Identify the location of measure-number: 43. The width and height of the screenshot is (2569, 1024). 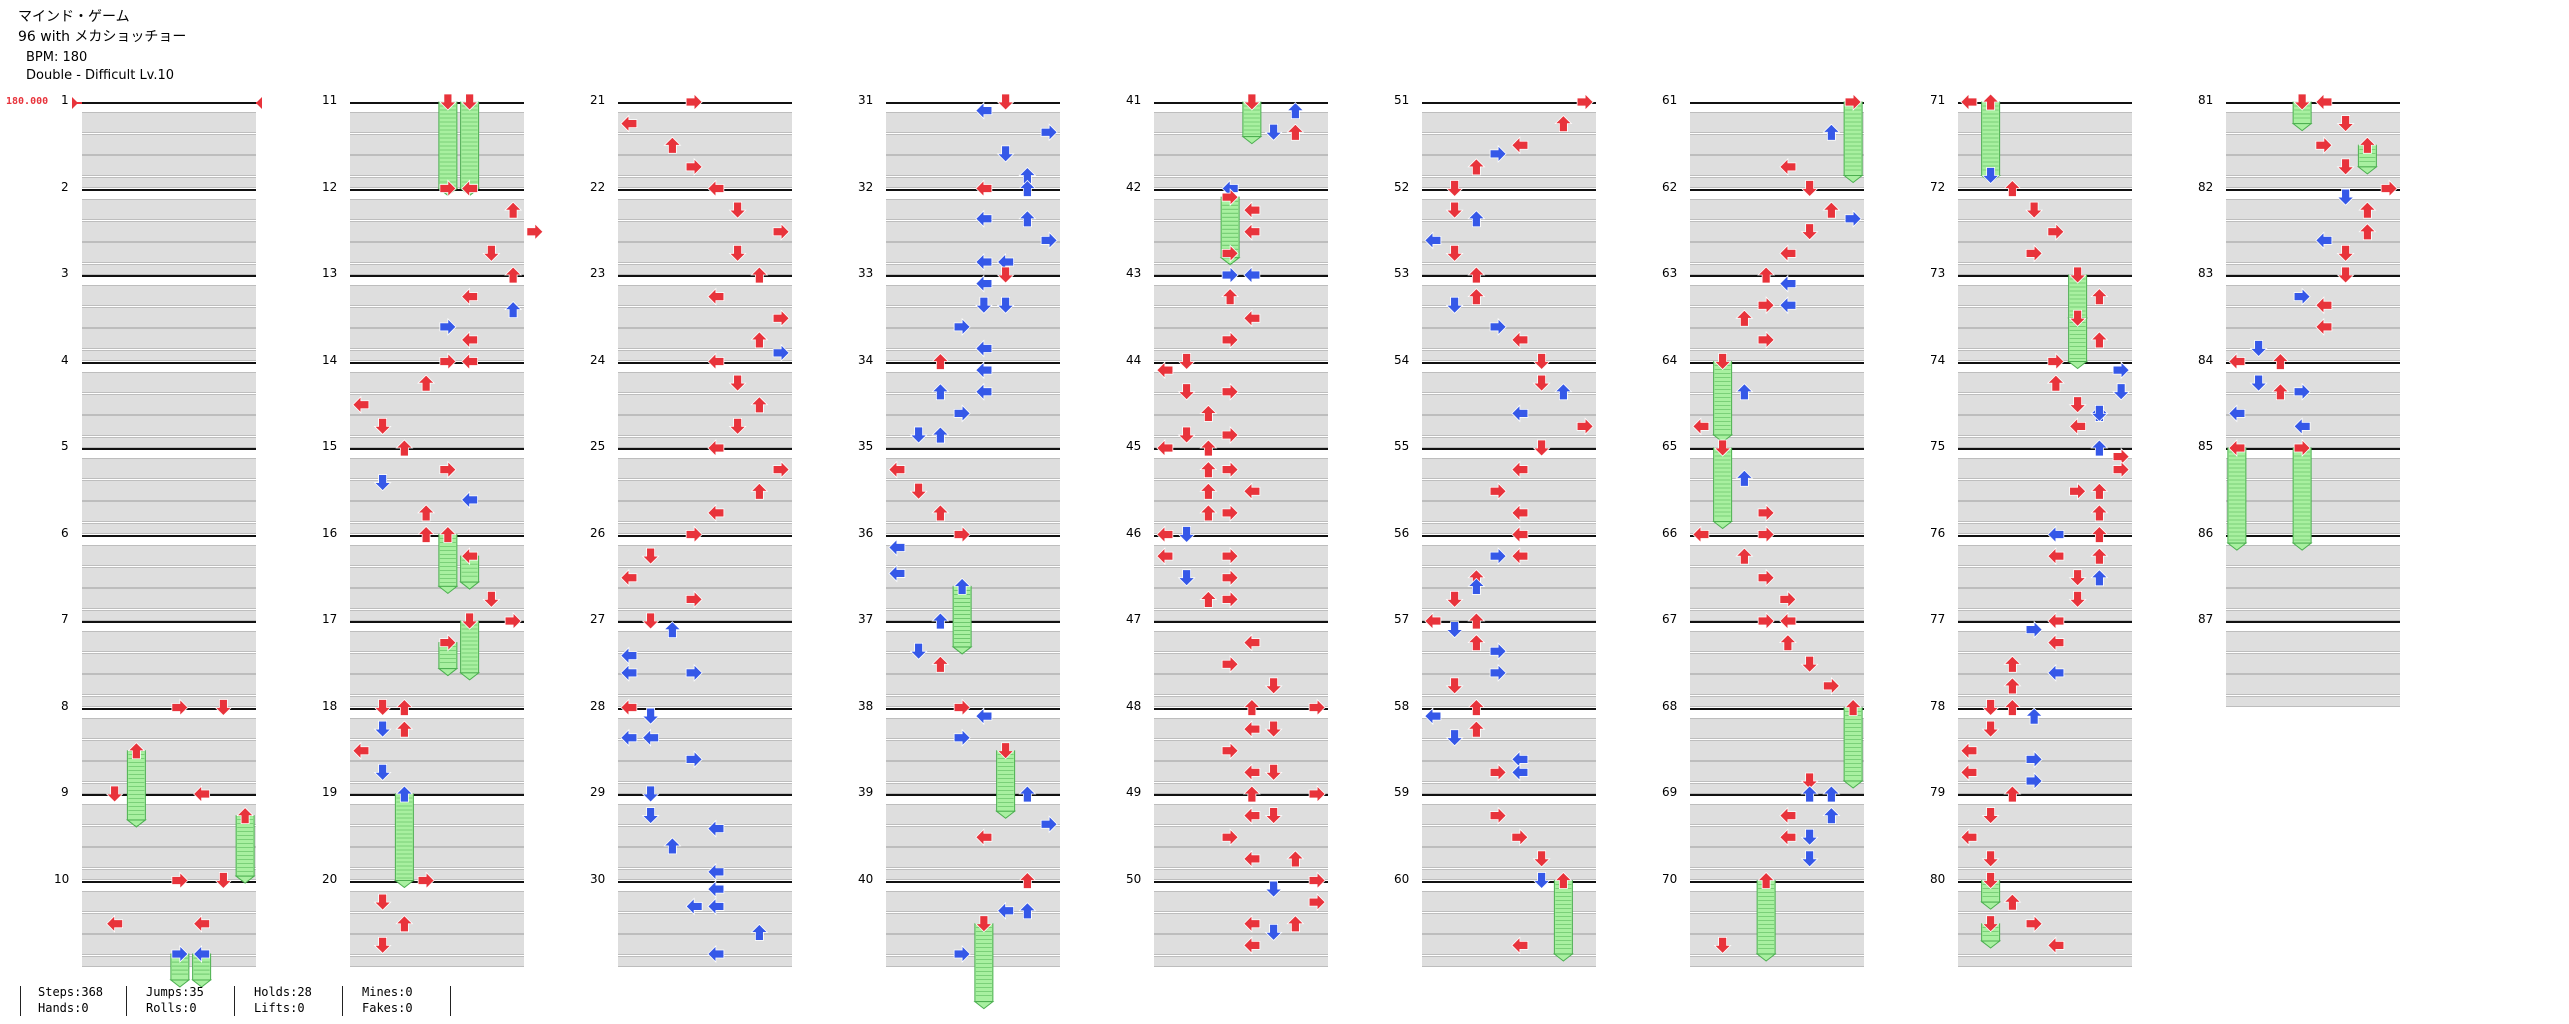
(1134, 273).